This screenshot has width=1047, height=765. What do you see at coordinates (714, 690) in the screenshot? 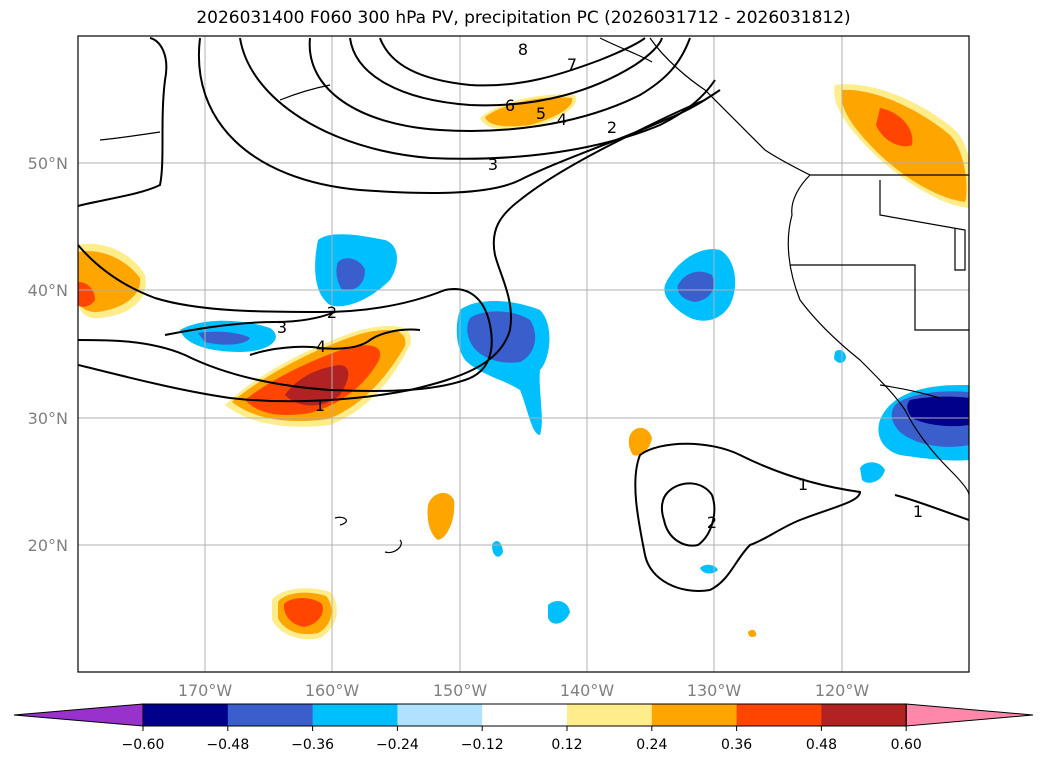
I see `lon-label-130w: 130°W` at bounding box center [714, 690].